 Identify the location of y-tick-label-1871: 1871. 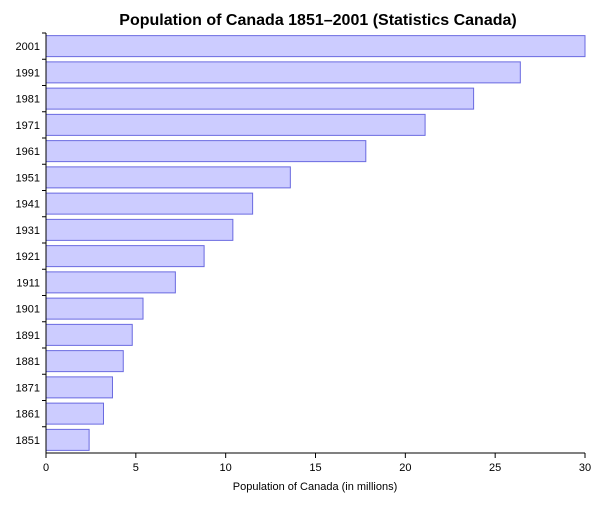
(28, 388).